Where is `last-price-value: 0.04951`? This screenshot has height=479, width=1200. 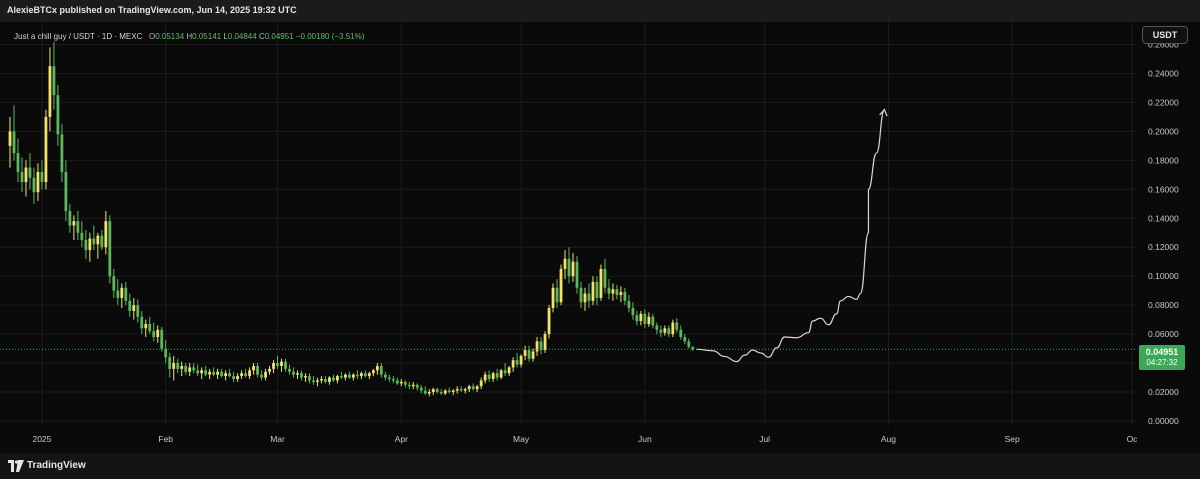
last-price-value: 0.04951 is located at coordinates (1162, 352).